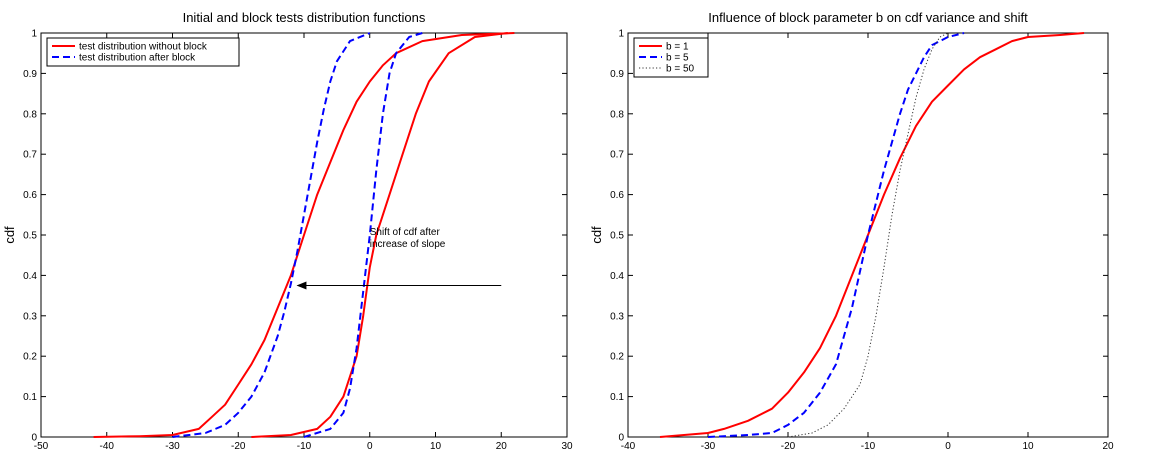 The width and height of the screenshot is (1150, 453). Describe the element at coordinates (408, 244) in the screenshot. I see `annotation-text-2: increase of slope` at that location.